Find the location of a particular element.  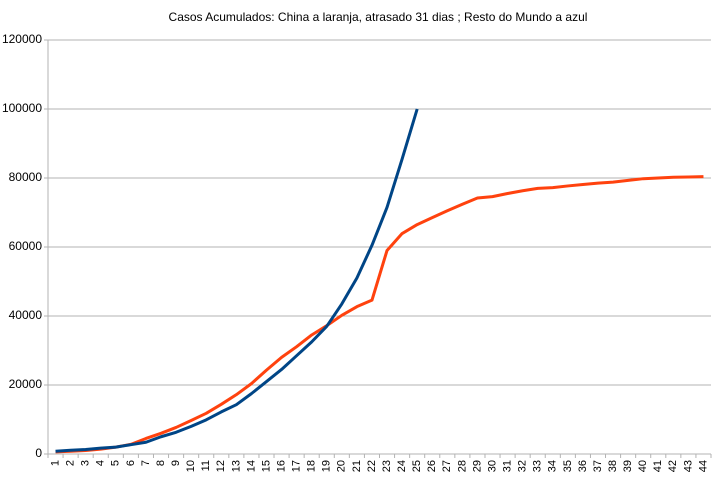

x-tick-label: 1 is located at coordinates (55, 463).